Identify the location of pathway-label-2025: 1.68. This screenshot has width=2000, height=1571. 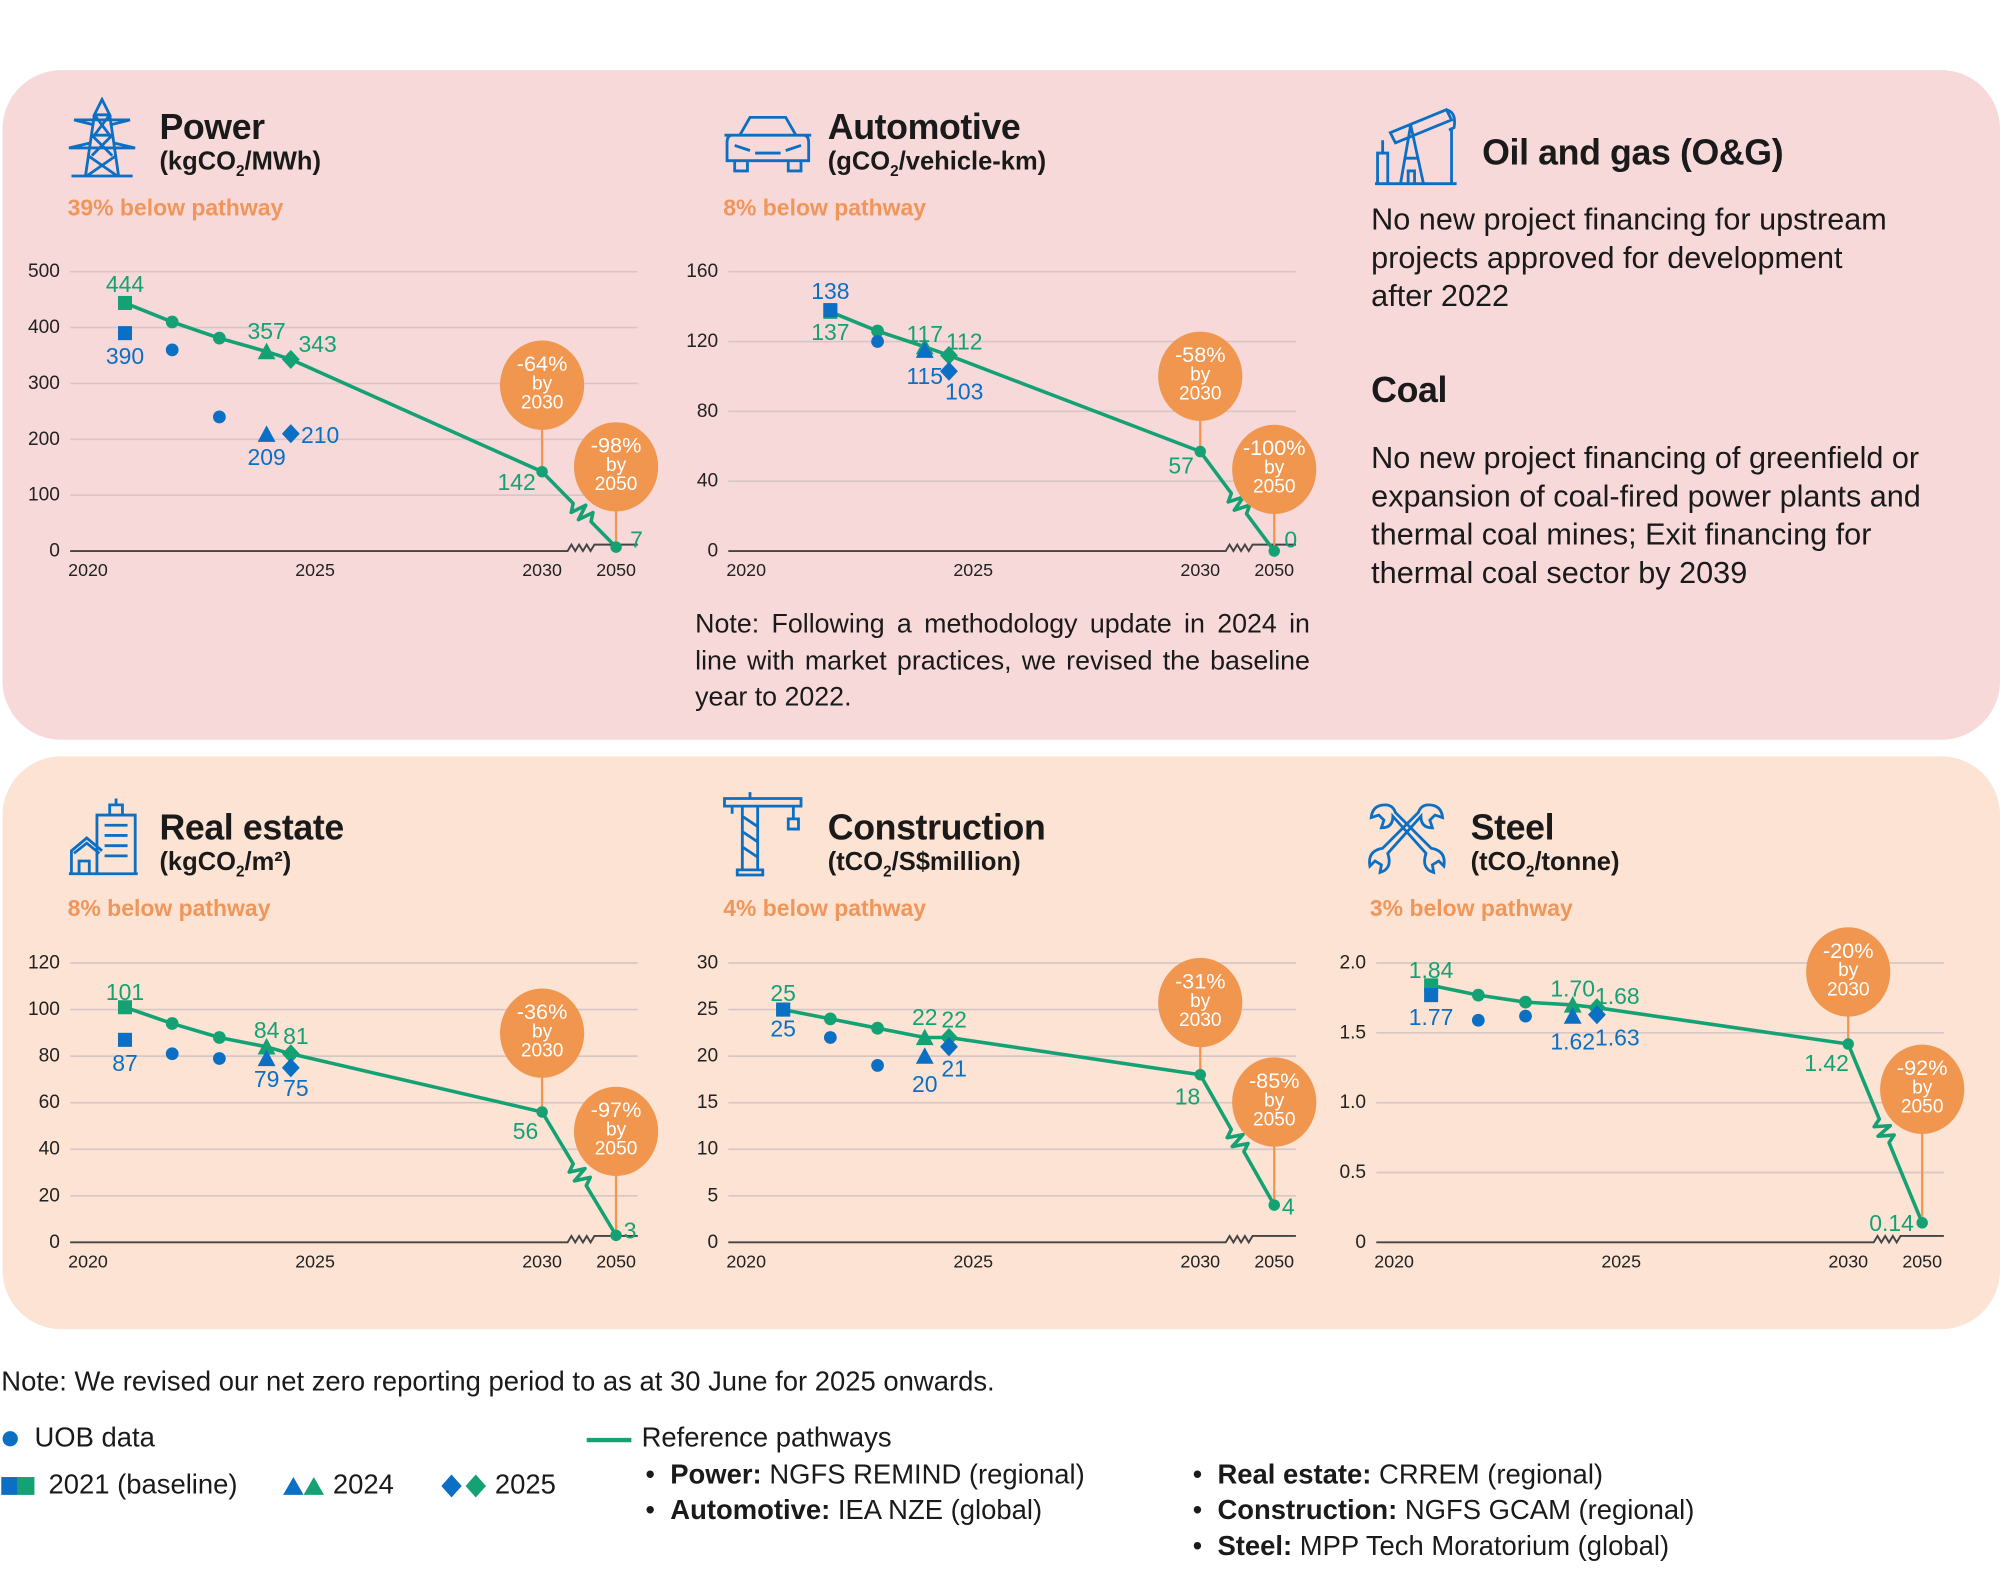
(1617, 996).